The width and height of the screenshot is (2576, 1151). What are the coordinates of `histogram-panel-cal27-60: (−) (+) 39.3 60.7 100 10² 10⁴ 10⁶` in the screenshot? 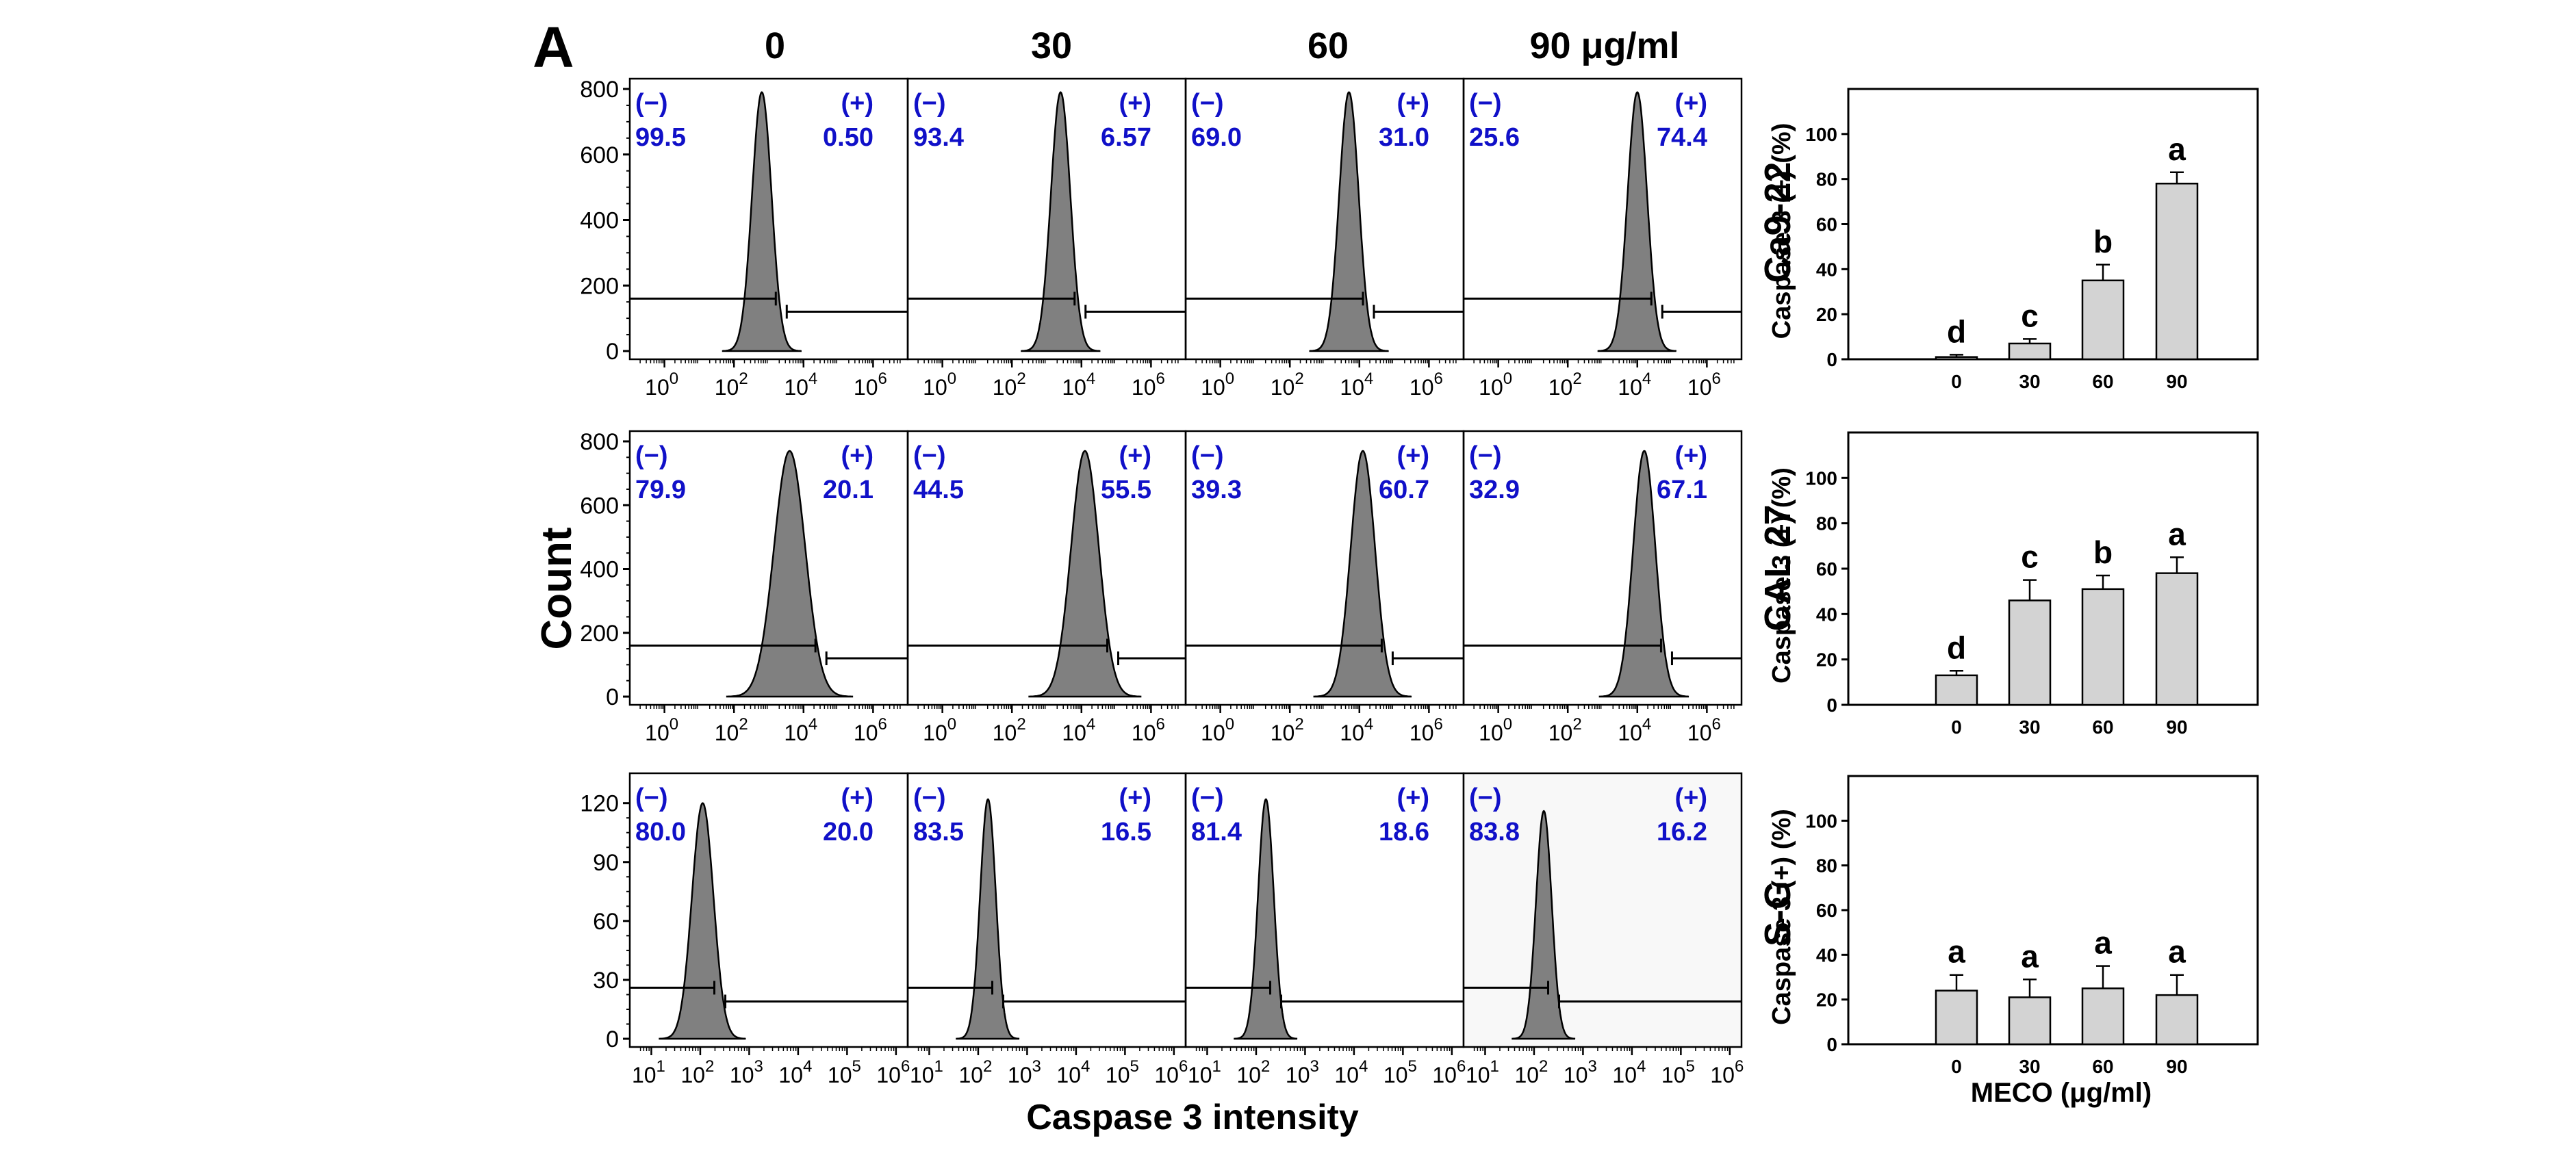 It's located at (1324, 587).